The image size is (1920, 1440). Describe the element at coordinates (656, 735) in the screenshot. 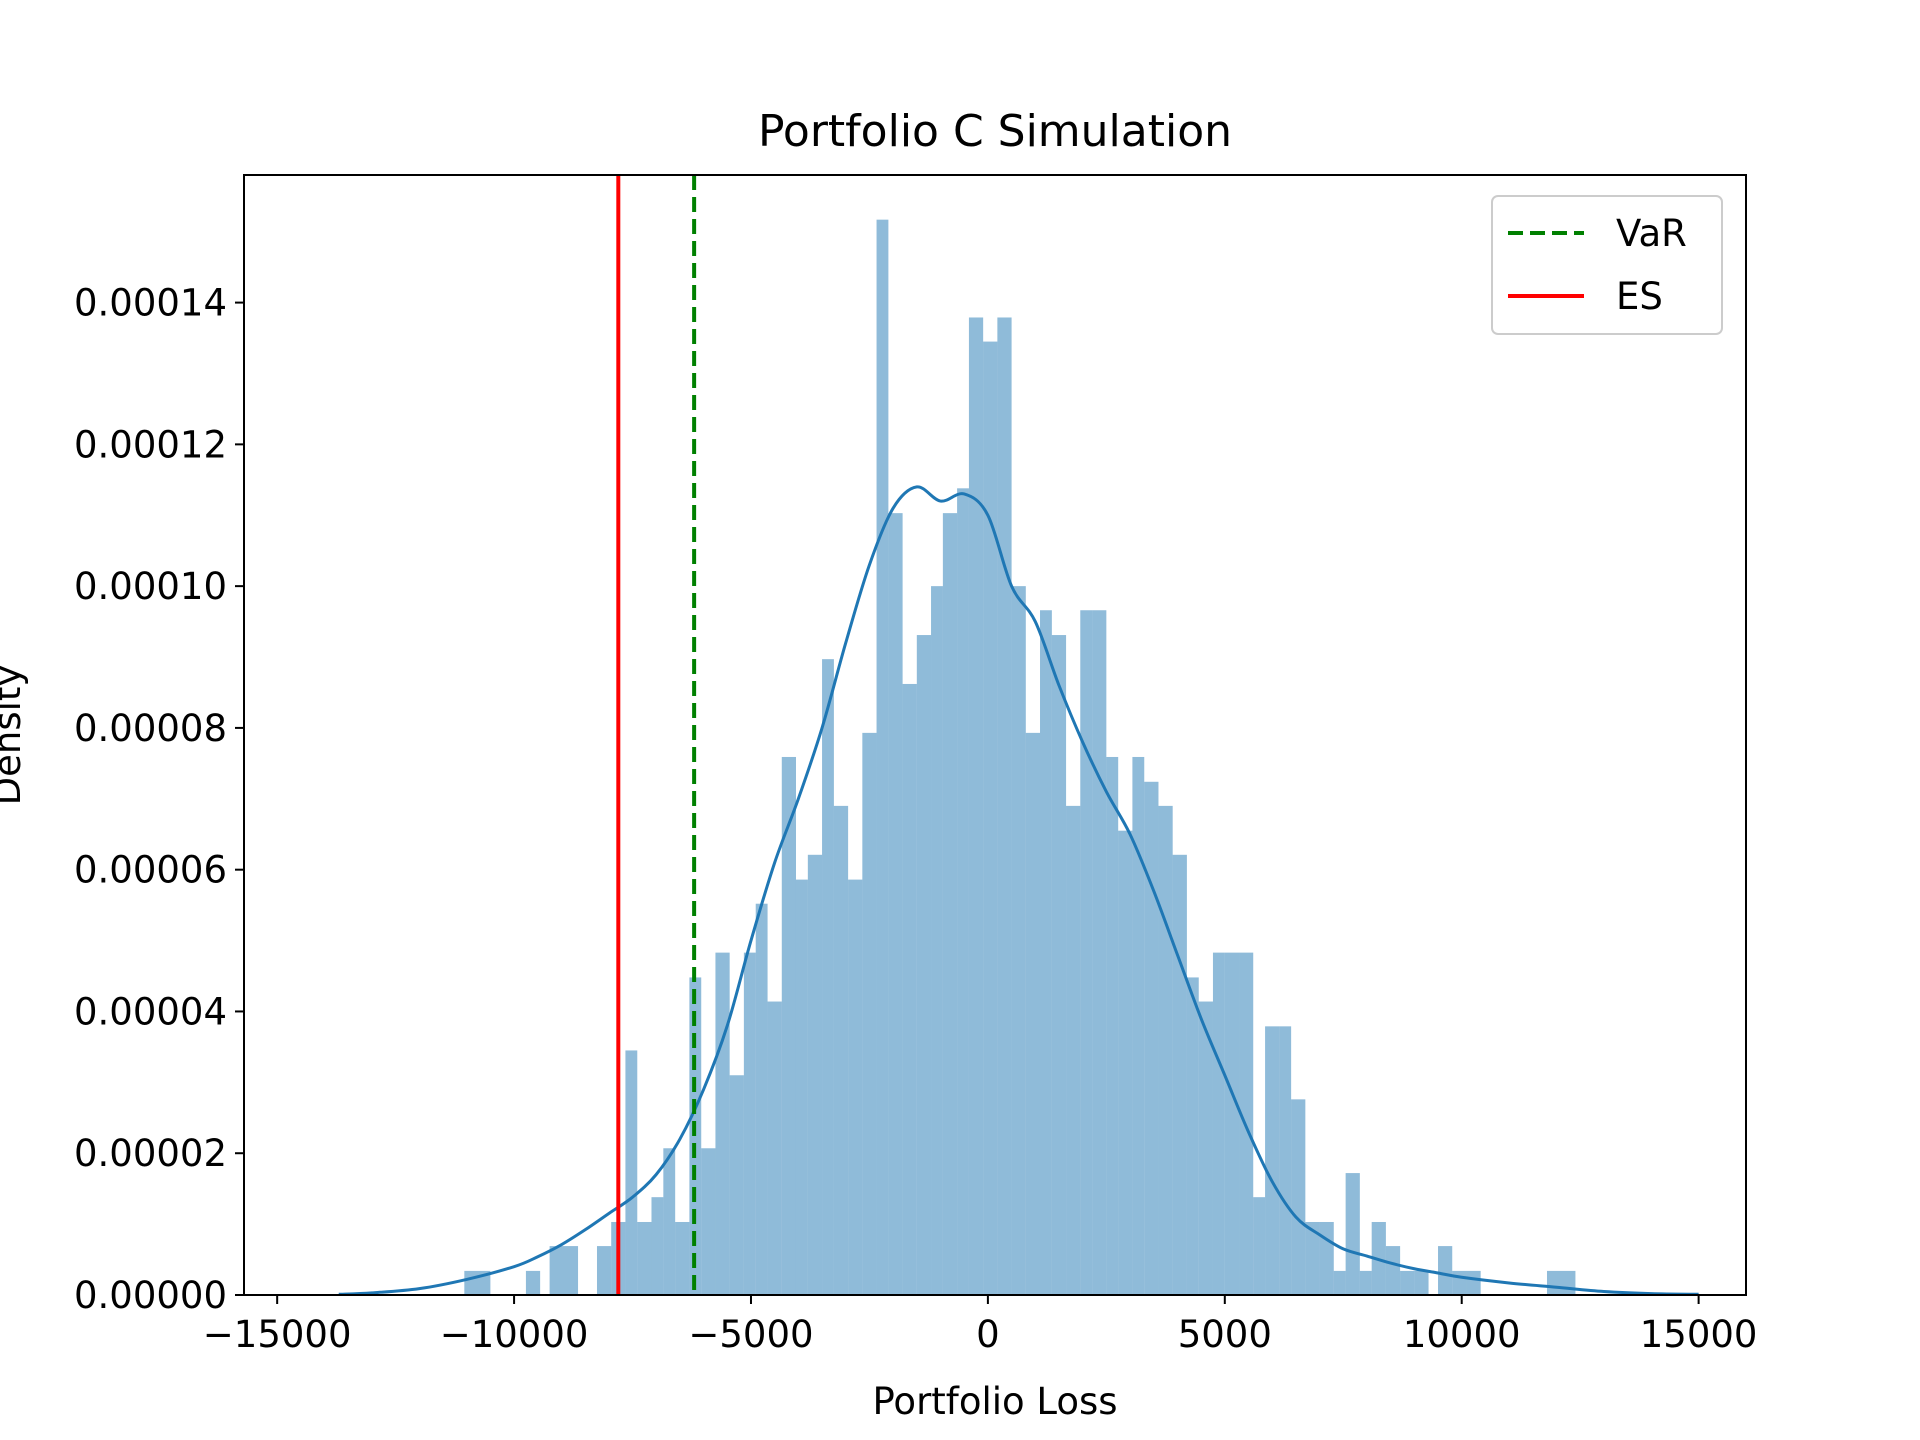

I see `risk-lines` at that location.